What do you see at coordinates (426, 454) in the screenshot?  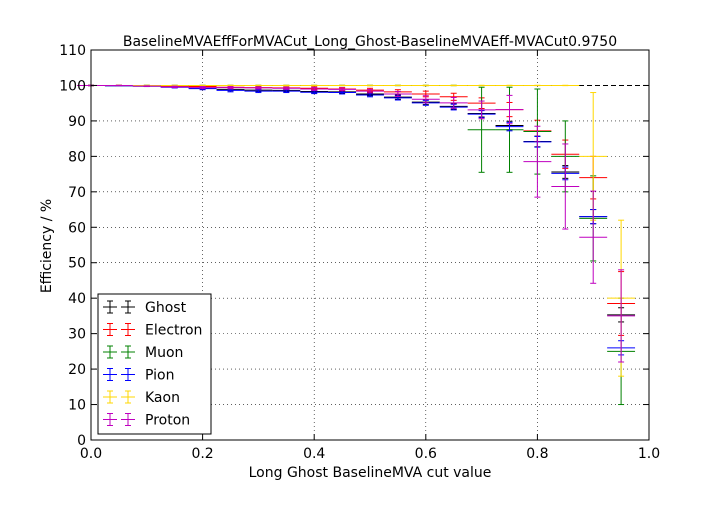 I see `x-tick-label: 0.6` at bounding box center [426, 454].